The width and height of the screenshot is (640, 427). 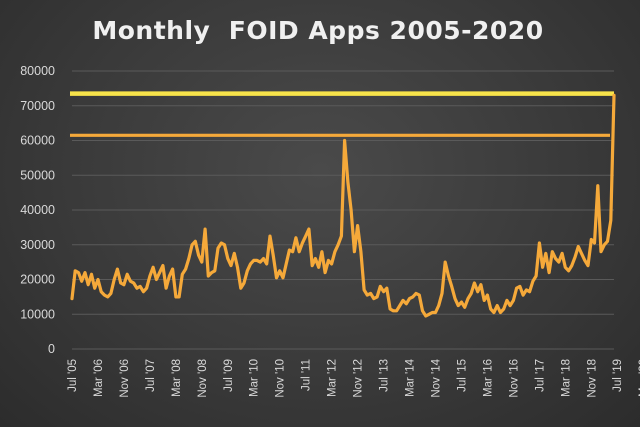 What do you see at coordinates (436, 377) in the screenshot?
I see `x-tick-label: Nov '14` at bounding box center [436, 377].